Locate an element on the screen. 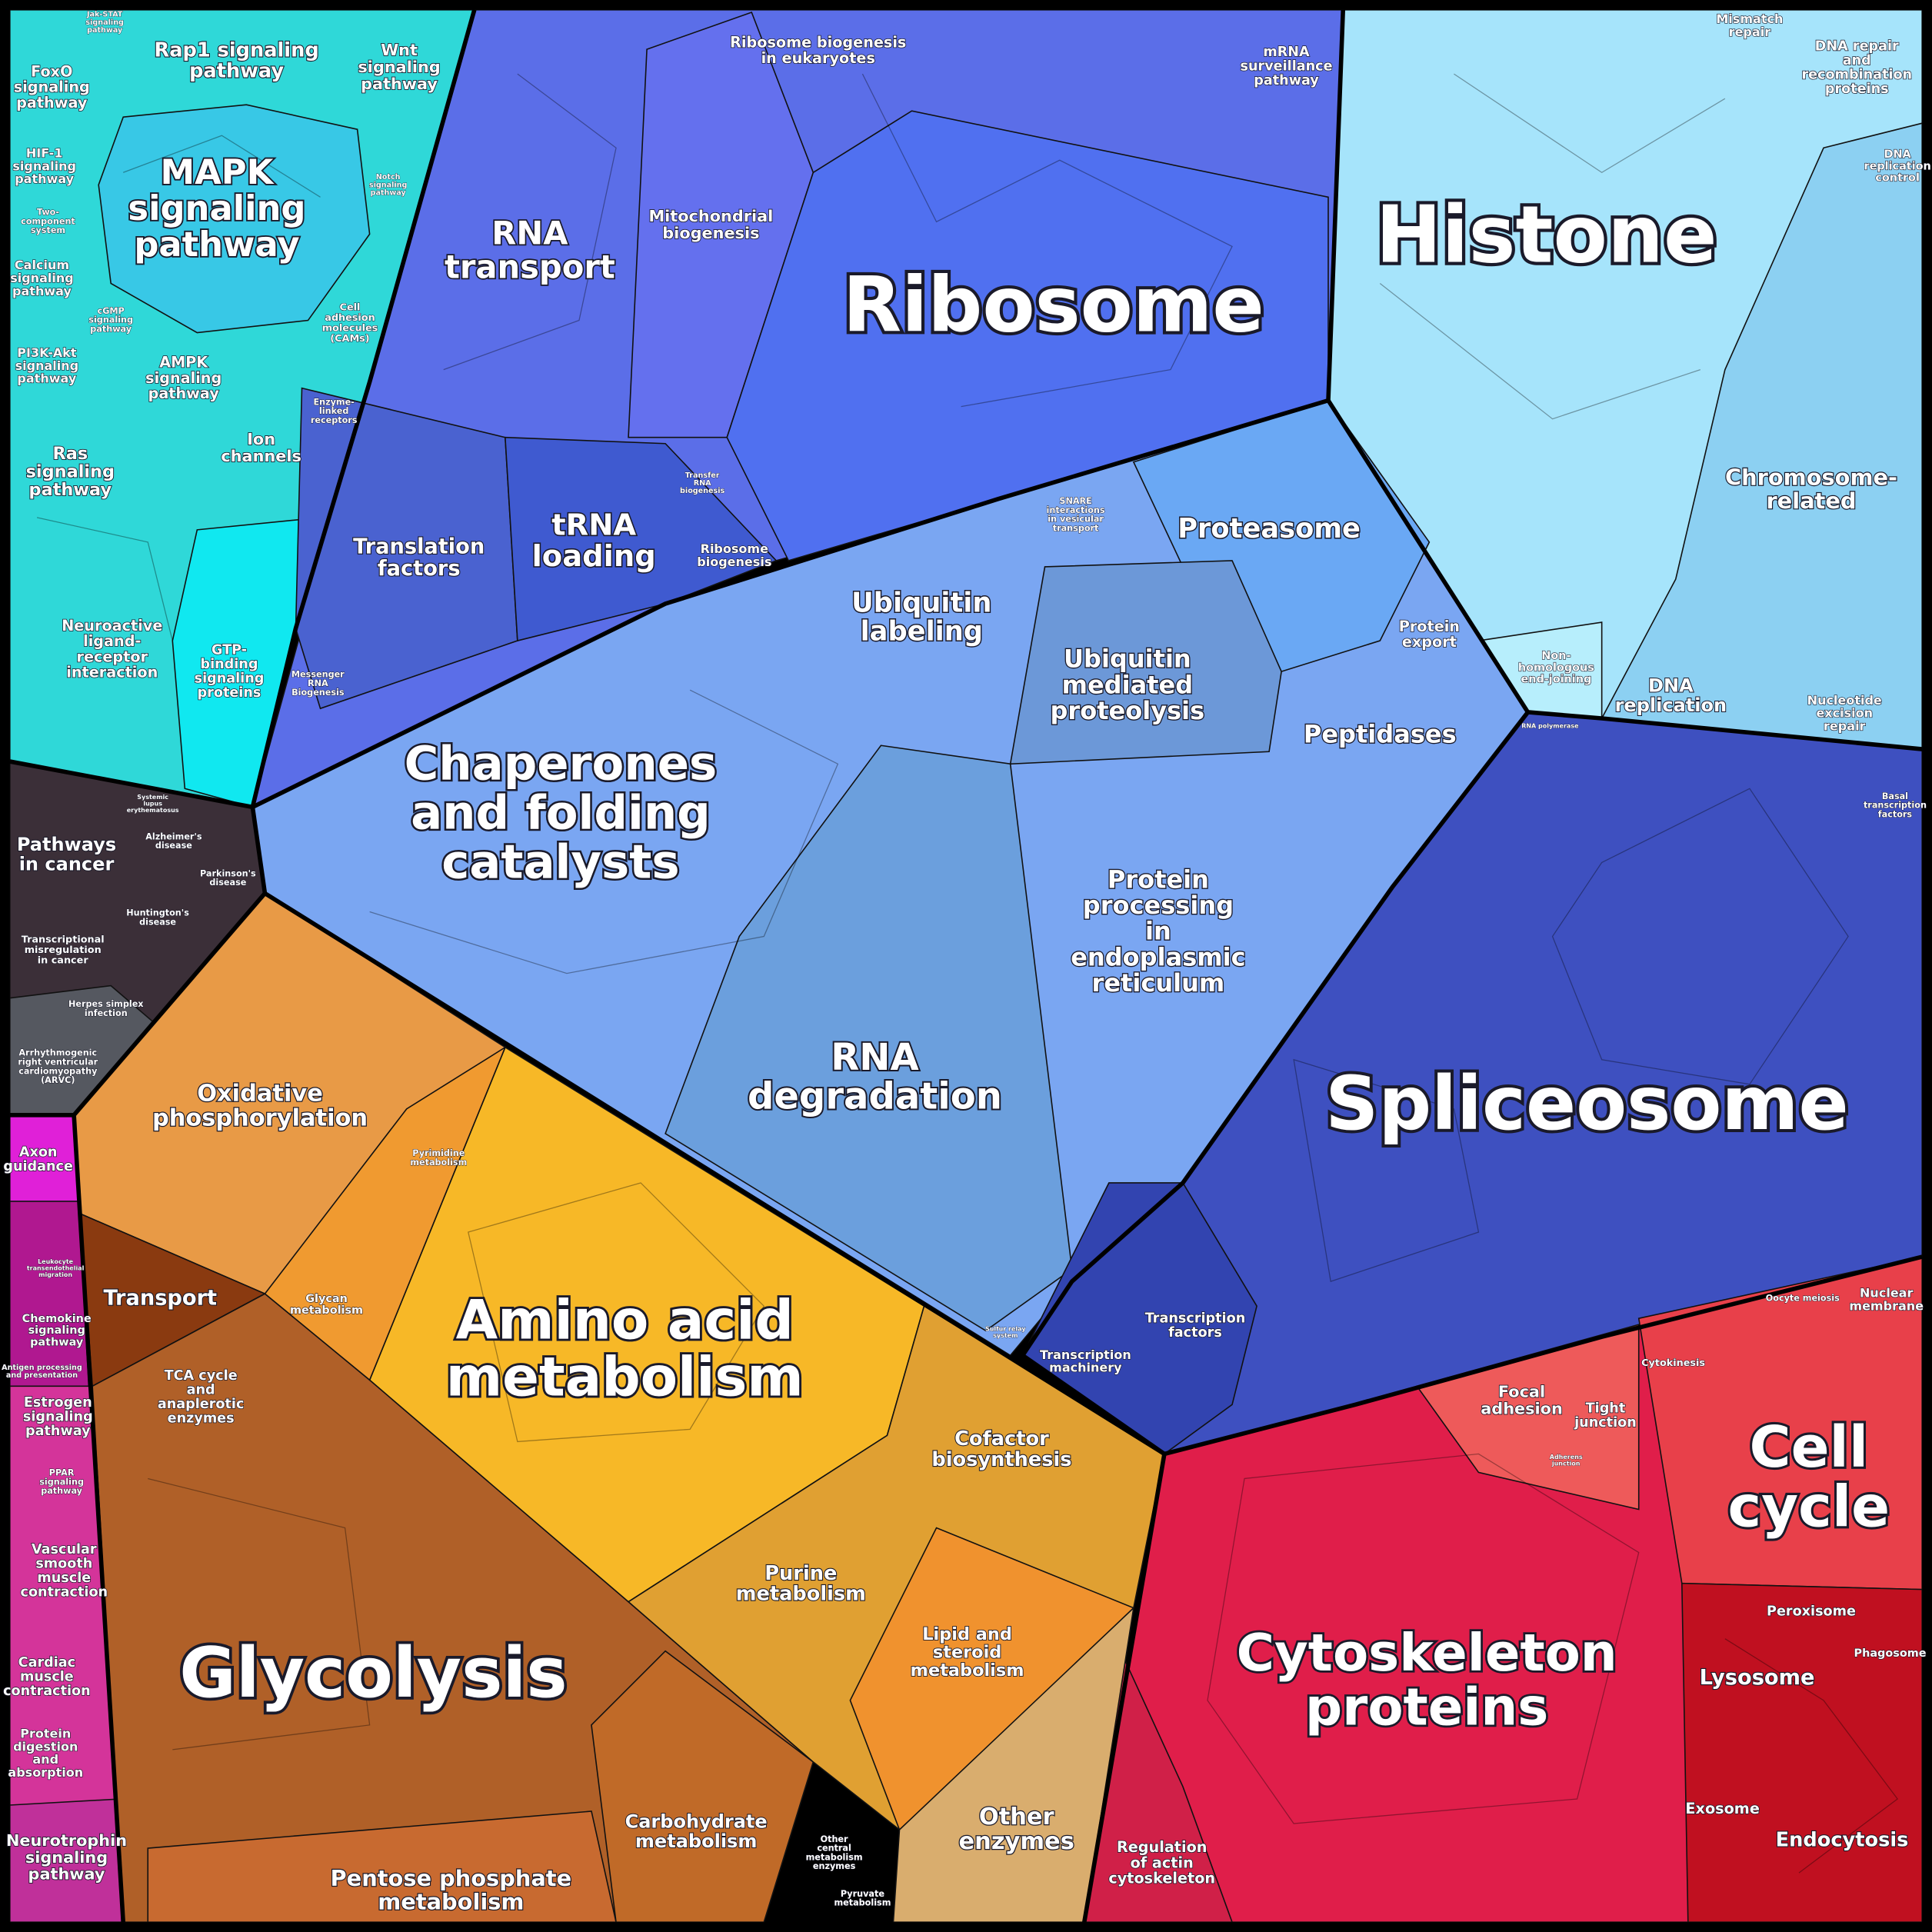  region-label: Chaperones and folding catalysts is located at coordinates (561, 812).